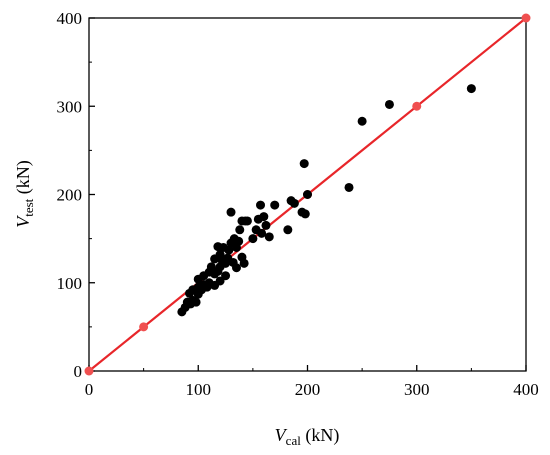 The image size is (550, 455). What do you see at coordinates (78, 371) in the screenshot?
I see `y-tick-label: 0` at bounding box center [78, 371].